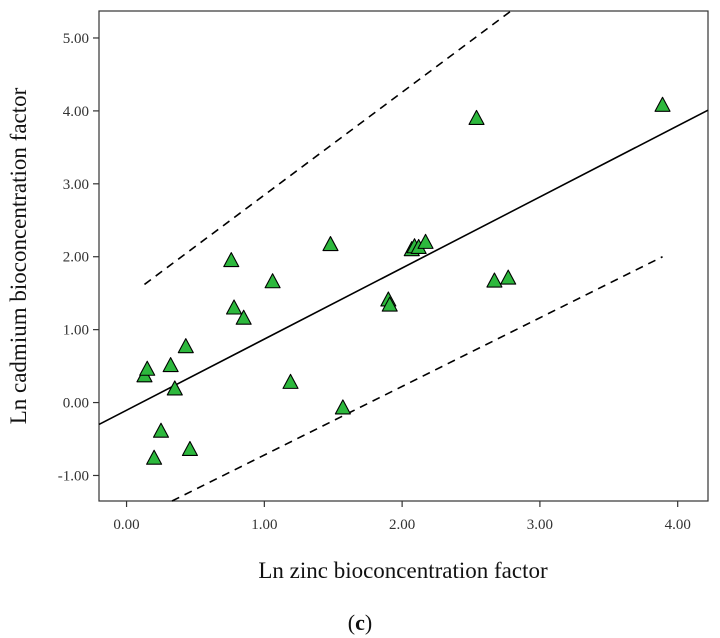 This screenshot has height=638, width=720. I want to click on x-tick-label: 3.00, so click(540, 525).